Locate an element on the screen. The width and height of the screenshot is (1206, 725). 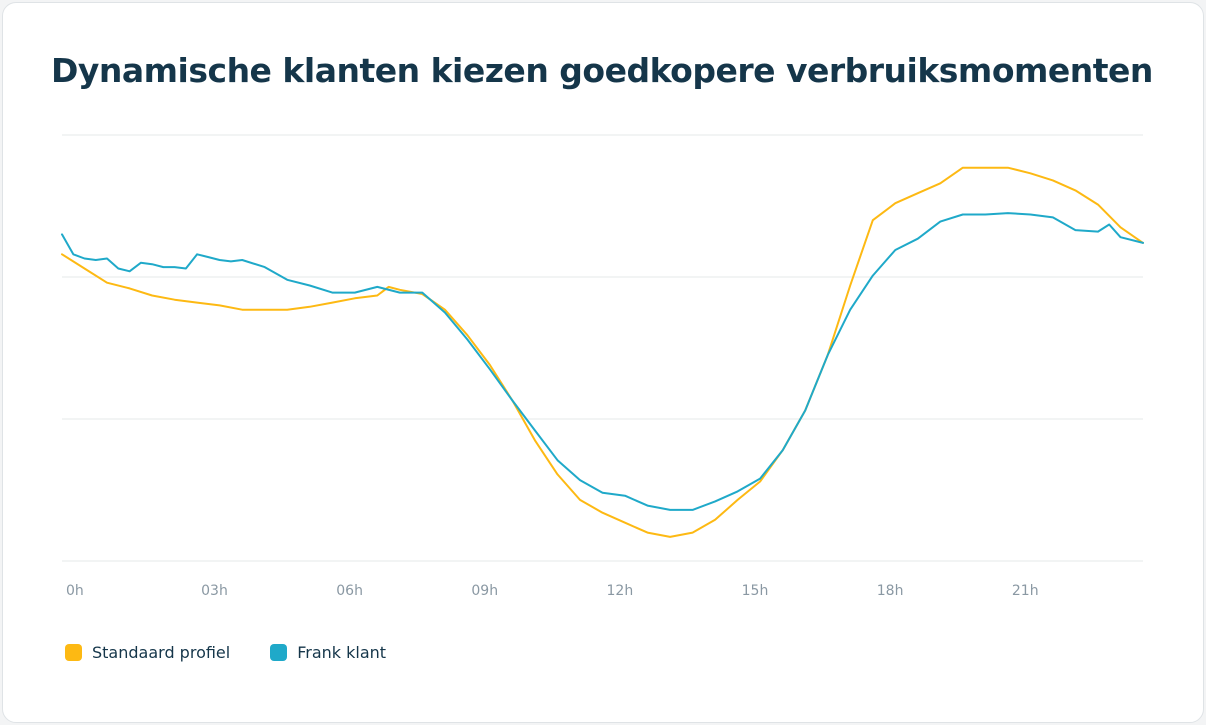
legend-item-standaard: Standaard profiel is located at coordinates (147, 652).